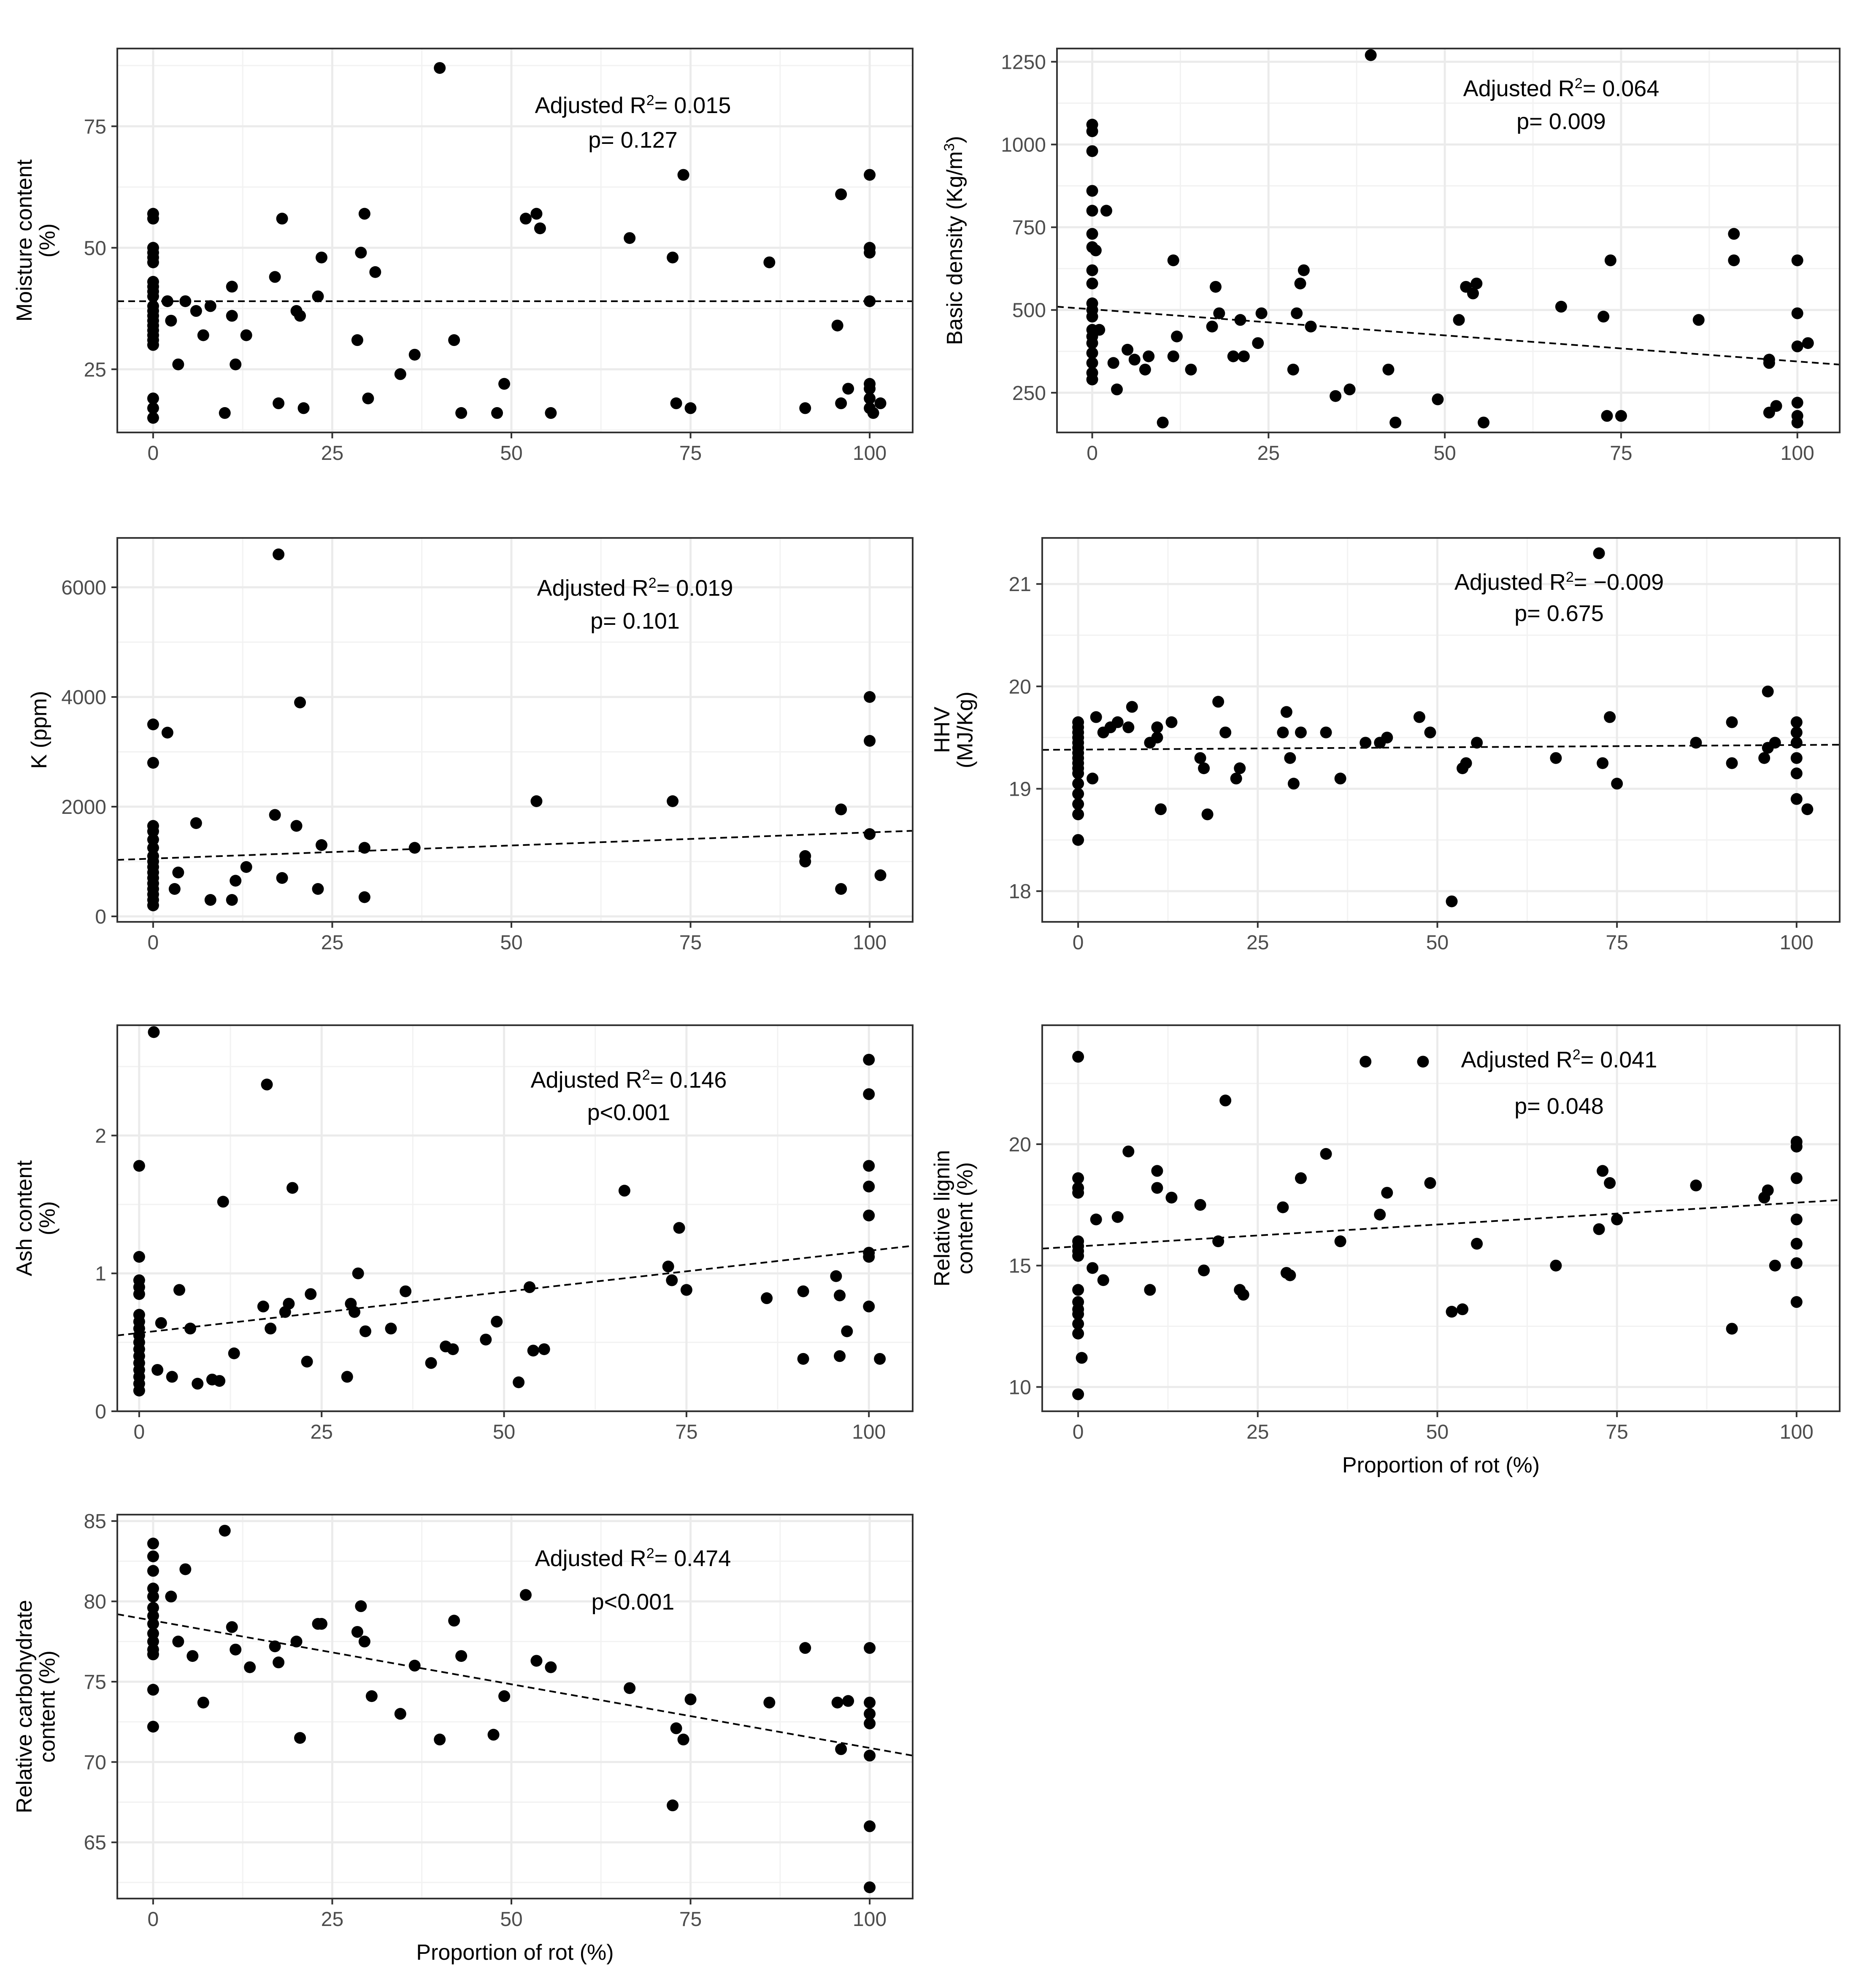 This screenshot has width=1865, height=1988. I want to click on p-value-label: p= 0.127, so click(633, 140).